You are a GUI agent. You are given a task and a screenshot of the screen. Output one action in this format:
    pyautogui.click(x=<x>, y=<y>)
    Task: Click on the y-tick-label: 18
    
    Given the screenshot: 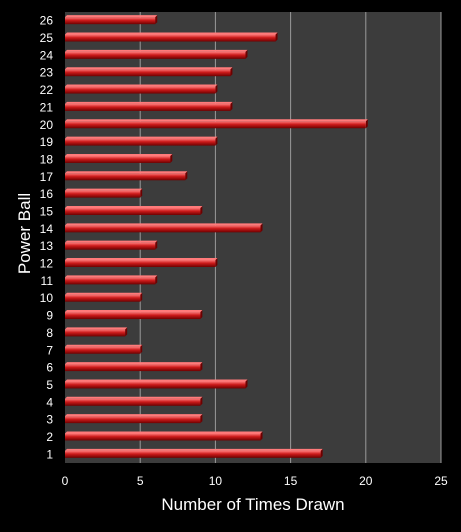 What is the action you would take?
    pyautogui.click(x=47, y=159)
    